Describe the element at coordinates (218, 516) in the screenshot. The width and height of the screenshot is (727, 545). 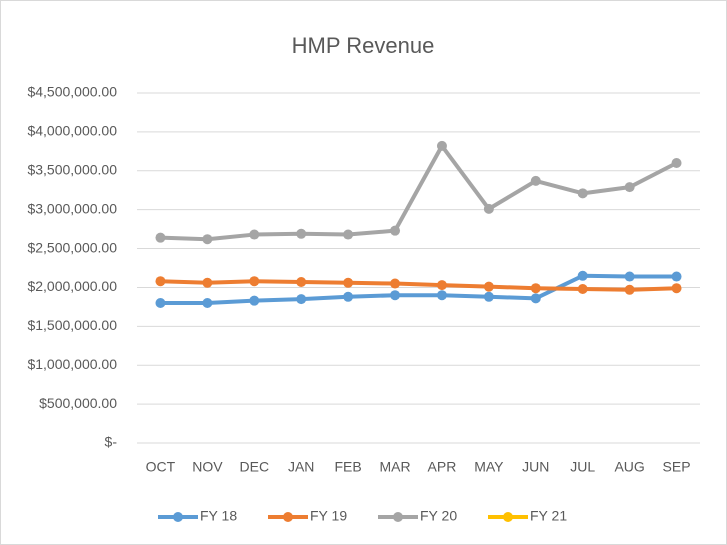
I see `legend-label: FY 18` at that location.